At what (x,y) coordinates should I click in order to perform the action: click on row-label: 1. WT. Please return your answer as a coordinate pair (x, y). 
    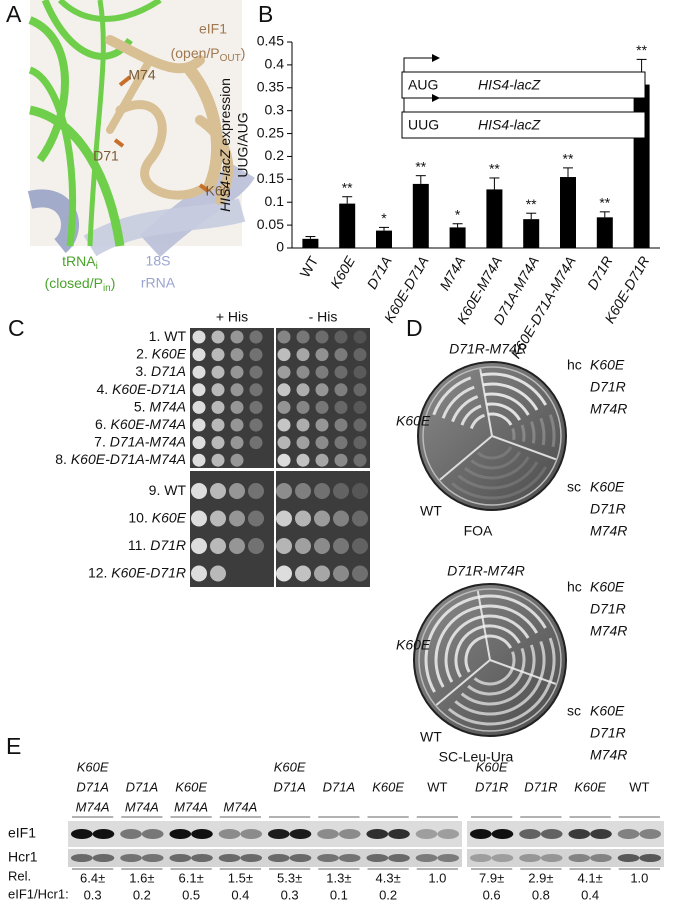
    Looking at the image, I should click on (168, 336).